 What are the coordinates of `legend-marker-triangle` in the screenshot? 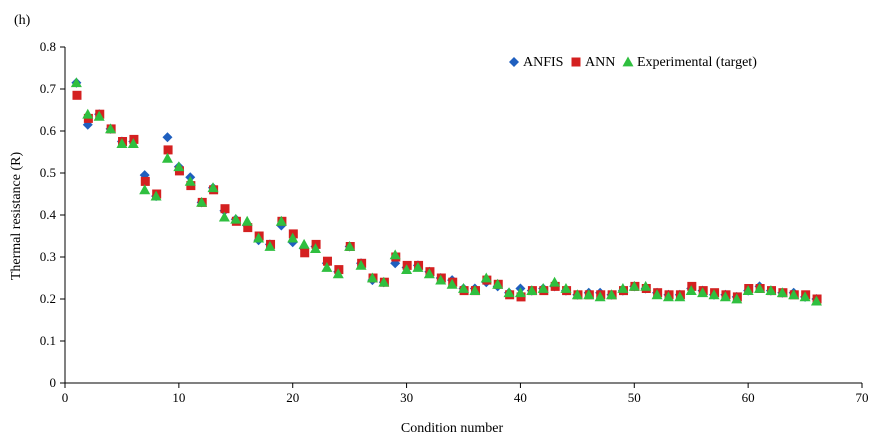 It's located at (628, 61).